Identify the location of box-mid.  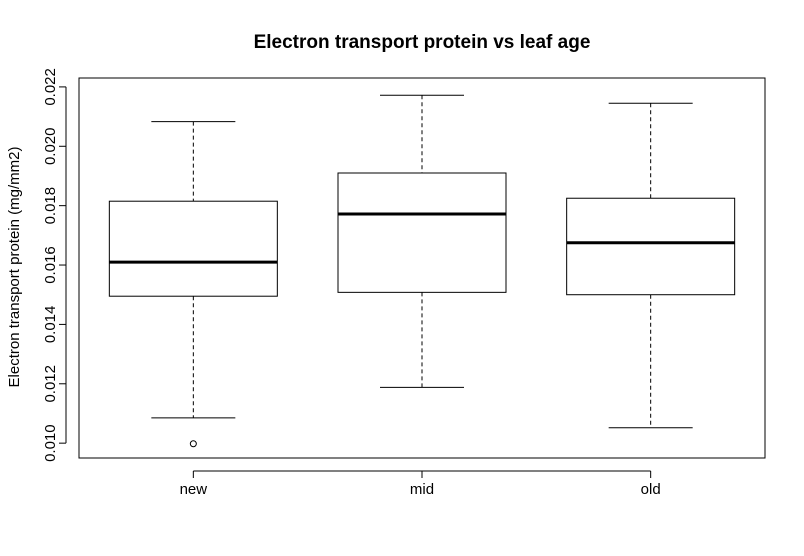
(422, 241).